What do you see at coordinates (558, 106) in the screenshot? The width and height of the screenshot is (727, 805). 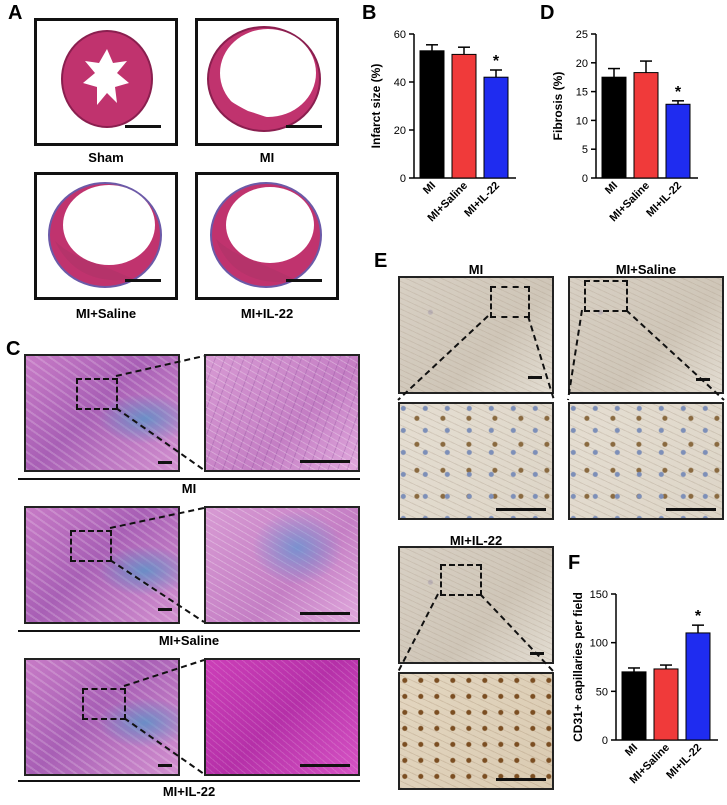 I see `y-axis-label: Fibrosis (%)` at bounding box center [558, 106].